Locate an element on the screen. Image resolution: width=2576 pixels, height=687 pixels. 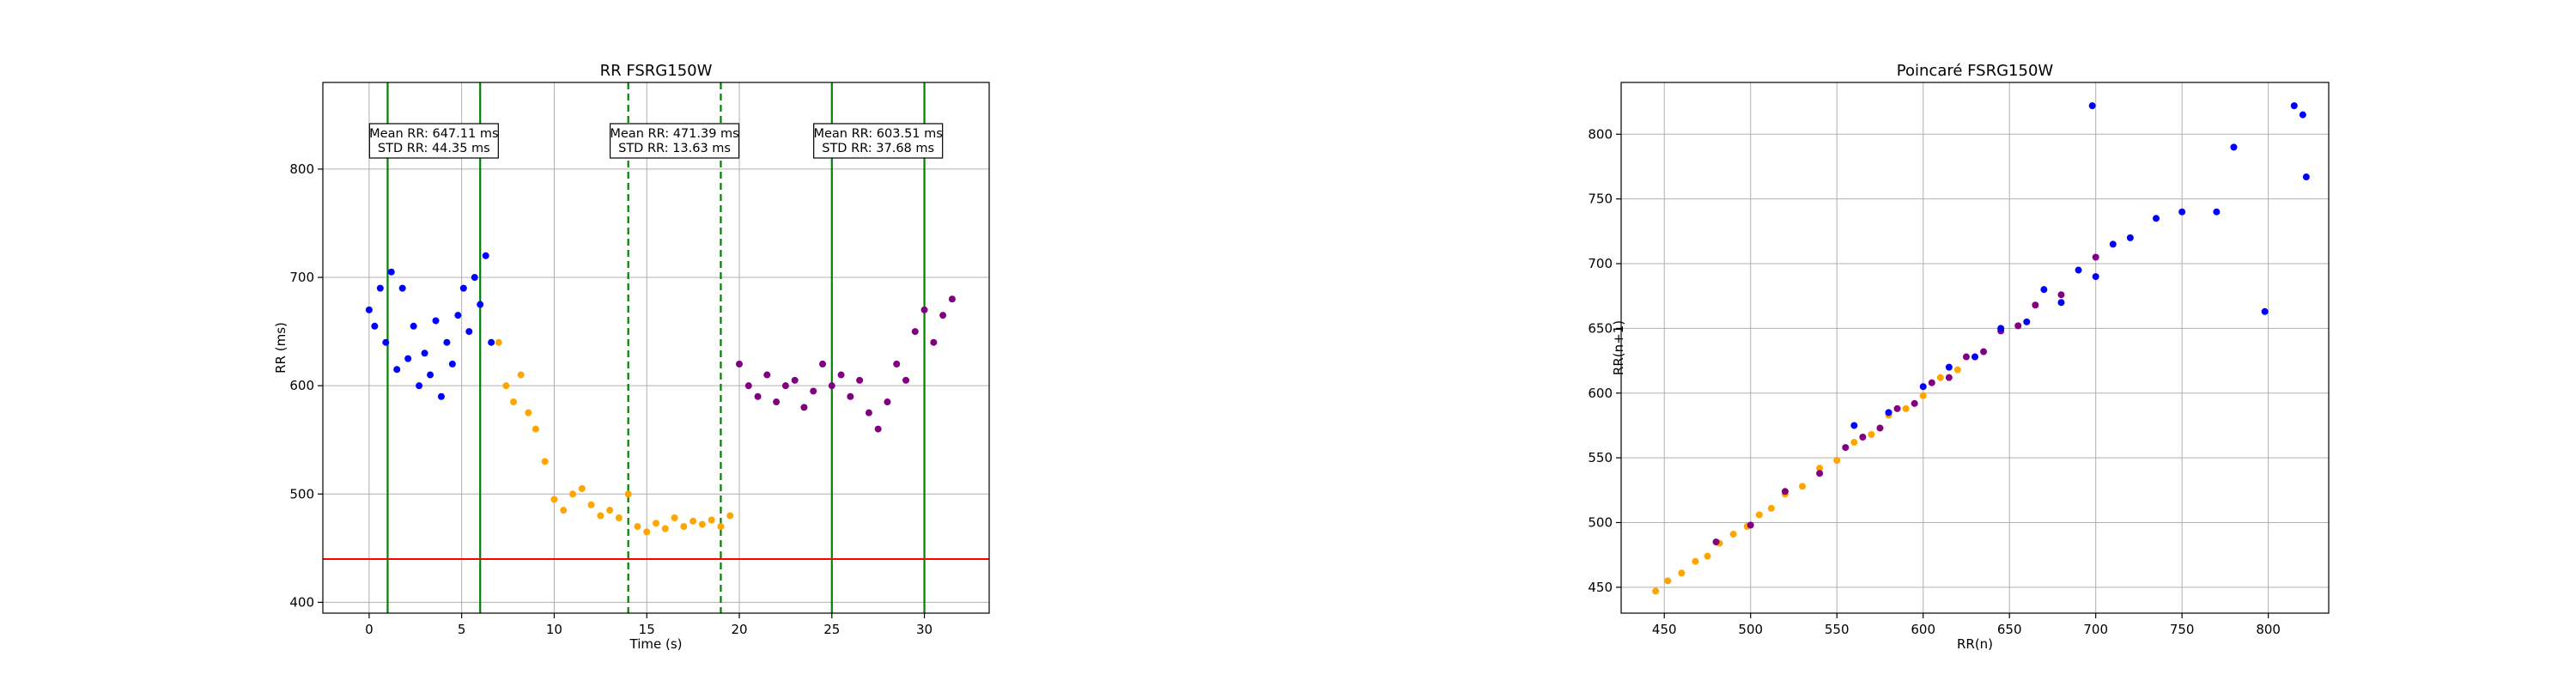
rr-points is located at coordinates (660, 394).